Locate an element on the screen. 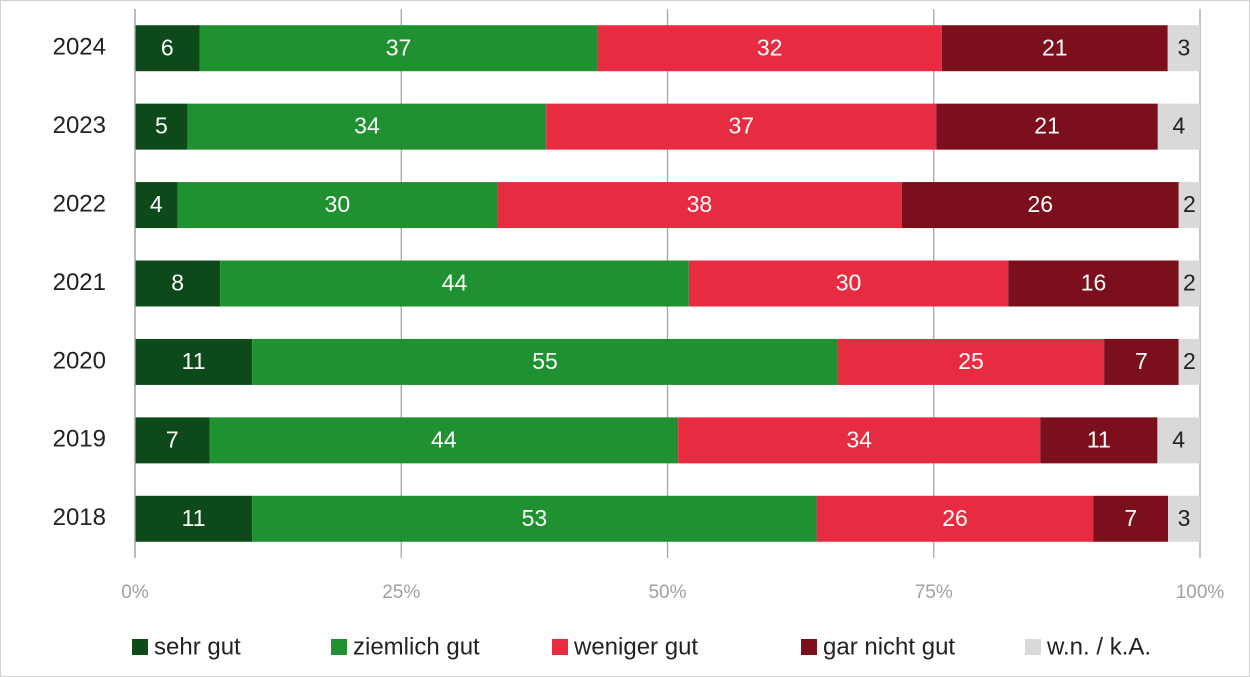  data-label: 5 is located at coordinates (161, 126).